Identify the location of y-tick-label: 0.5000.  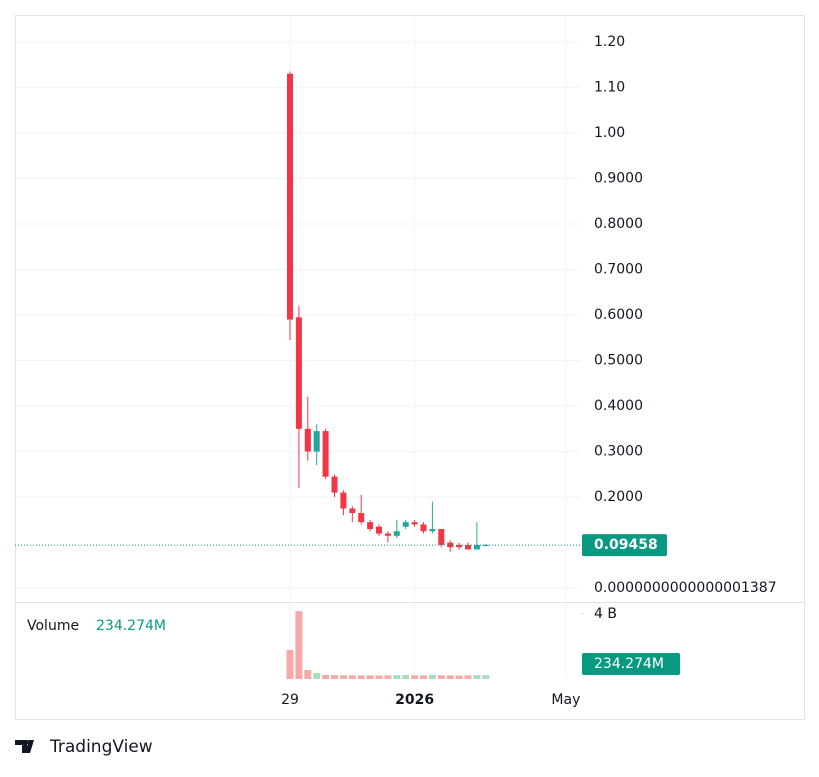
(618, 361).